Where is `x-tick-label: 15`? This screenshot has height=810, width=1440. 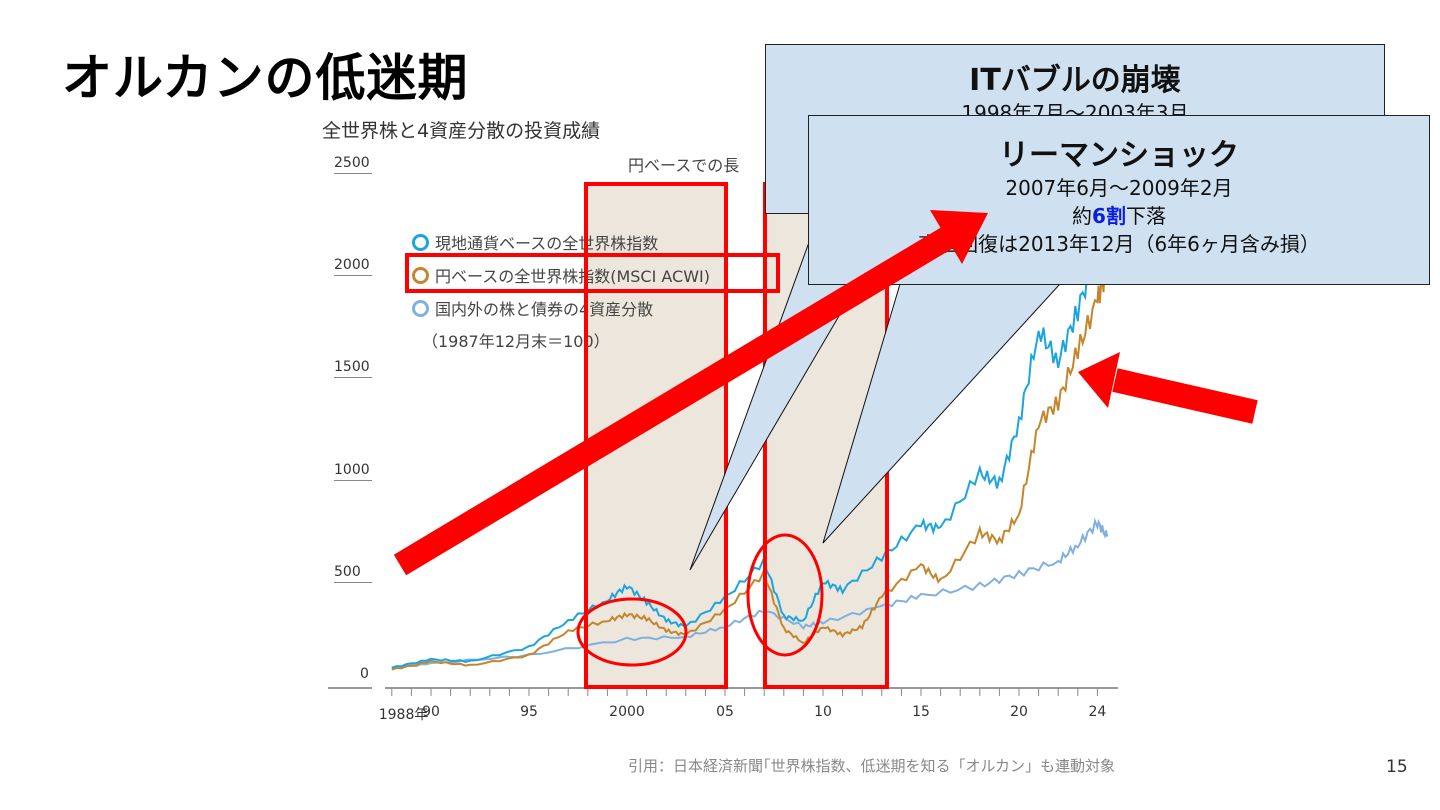
x-tick-label: 15 is located at coordinates (921, 712).